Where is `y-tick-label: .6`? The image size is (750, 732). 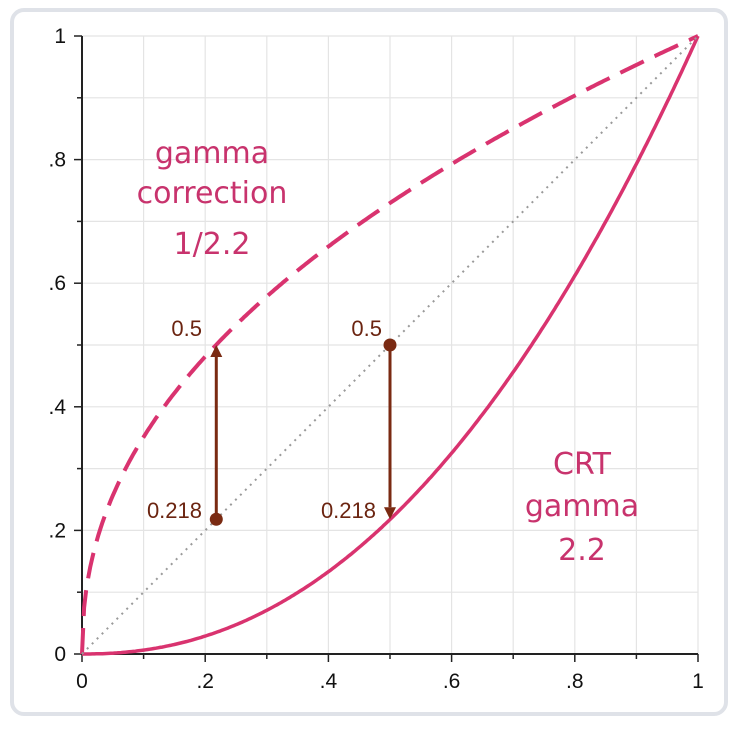 y-tick-label: .6 is located at coordinates (57, 283).